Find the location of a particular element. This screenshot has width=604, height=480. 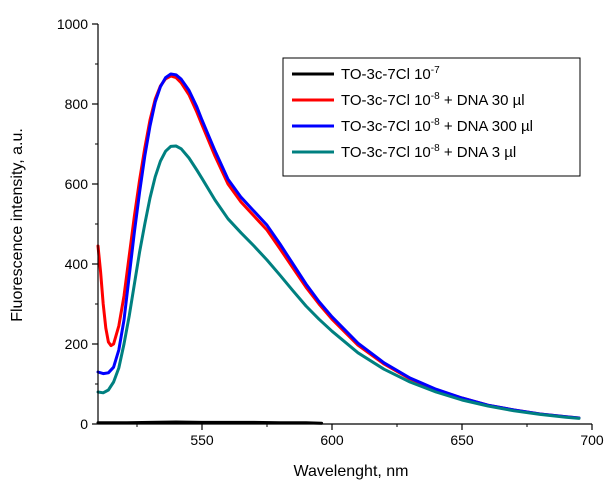

y-tick-label: 800 is located at coordinates (77, 104).